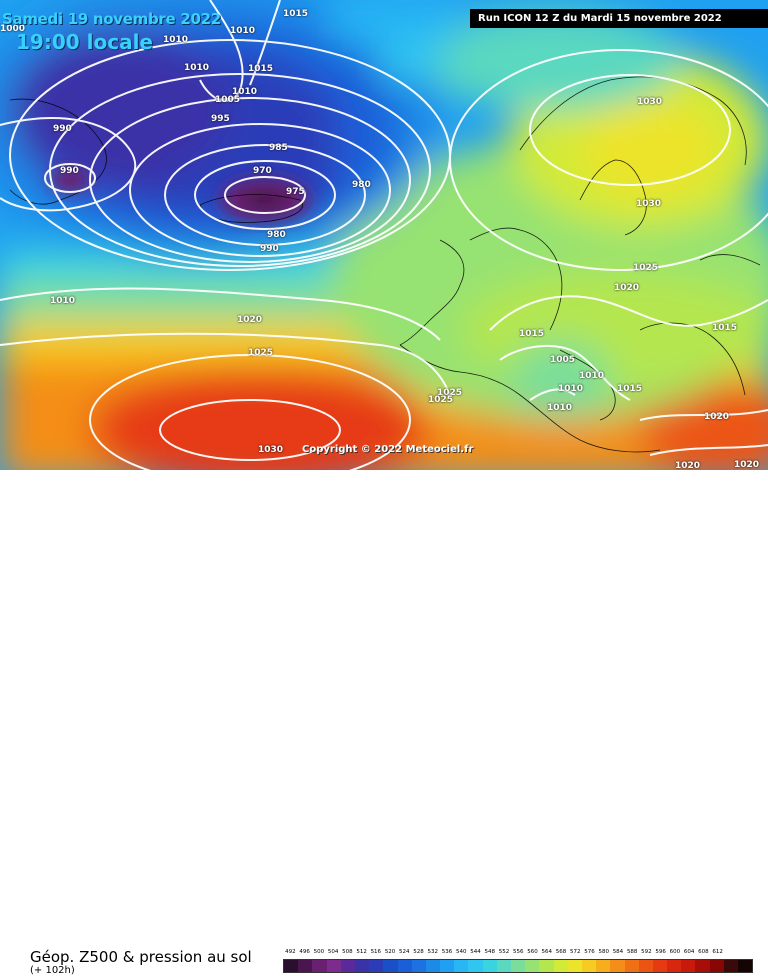 This screenshot has height=976, width=768. I want to click on legend-label: 568, so click(561, 952).